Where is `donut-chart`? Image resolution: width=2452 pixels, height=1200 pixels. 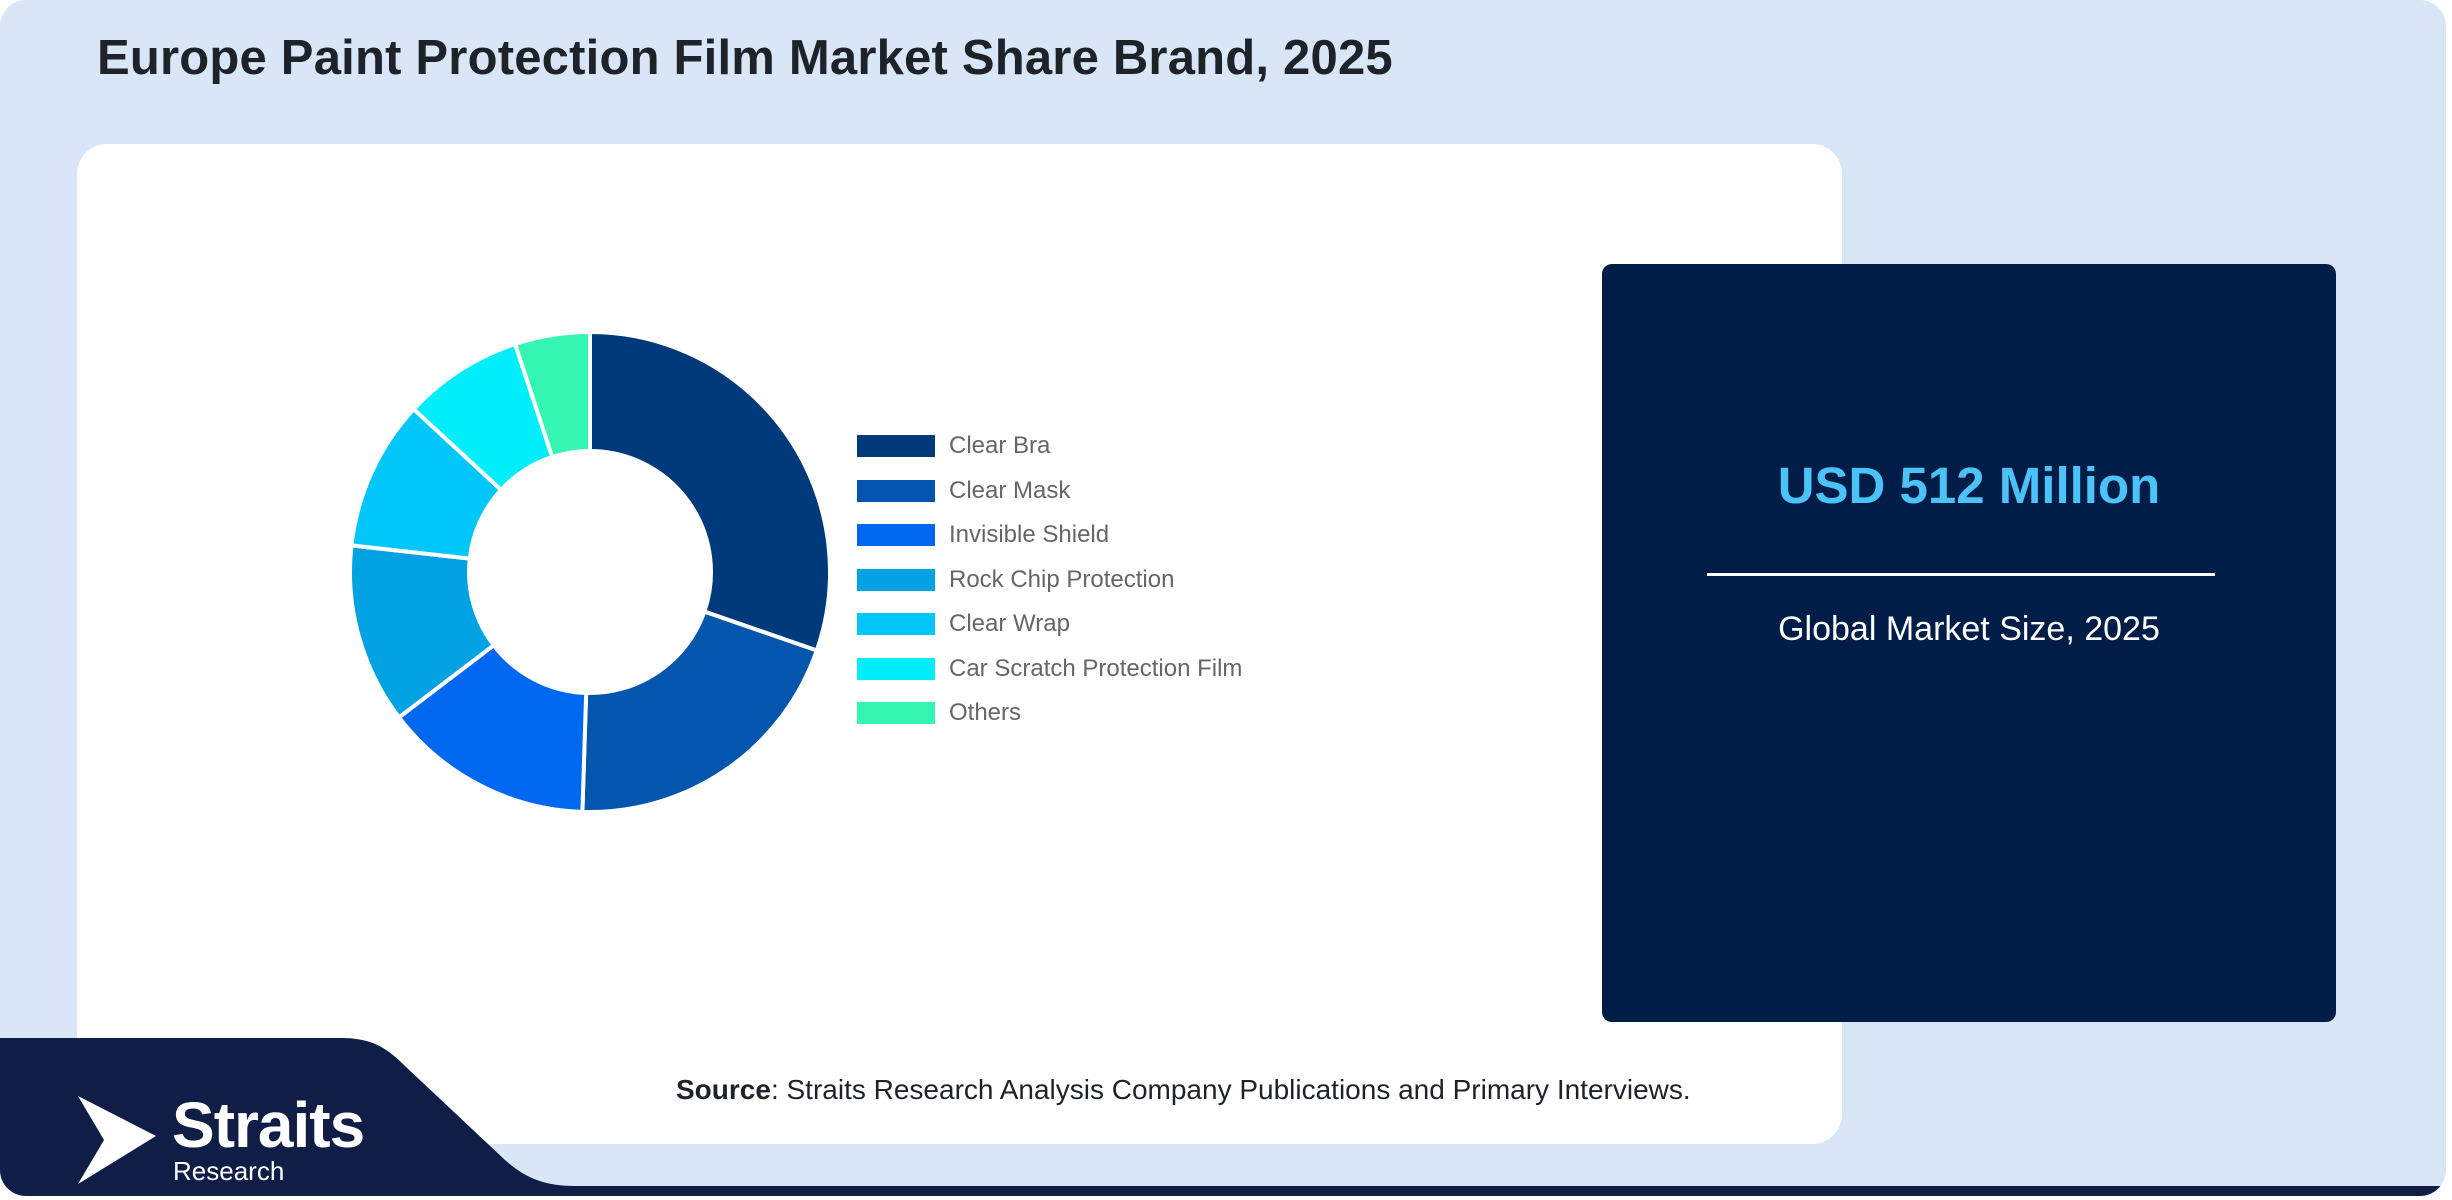
donut-chart is located at coordinates (590, 571).